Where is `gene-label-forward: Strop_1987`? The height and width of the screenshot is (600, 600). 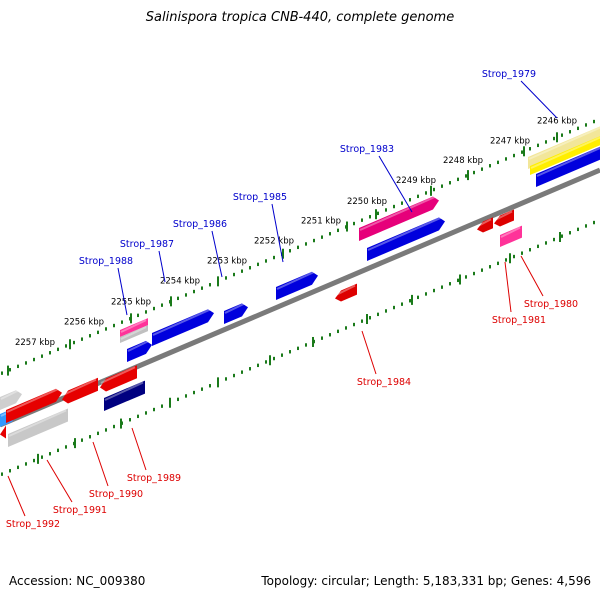 gene-label-forward: Strop_1987 is located at coordinates (147, 244).